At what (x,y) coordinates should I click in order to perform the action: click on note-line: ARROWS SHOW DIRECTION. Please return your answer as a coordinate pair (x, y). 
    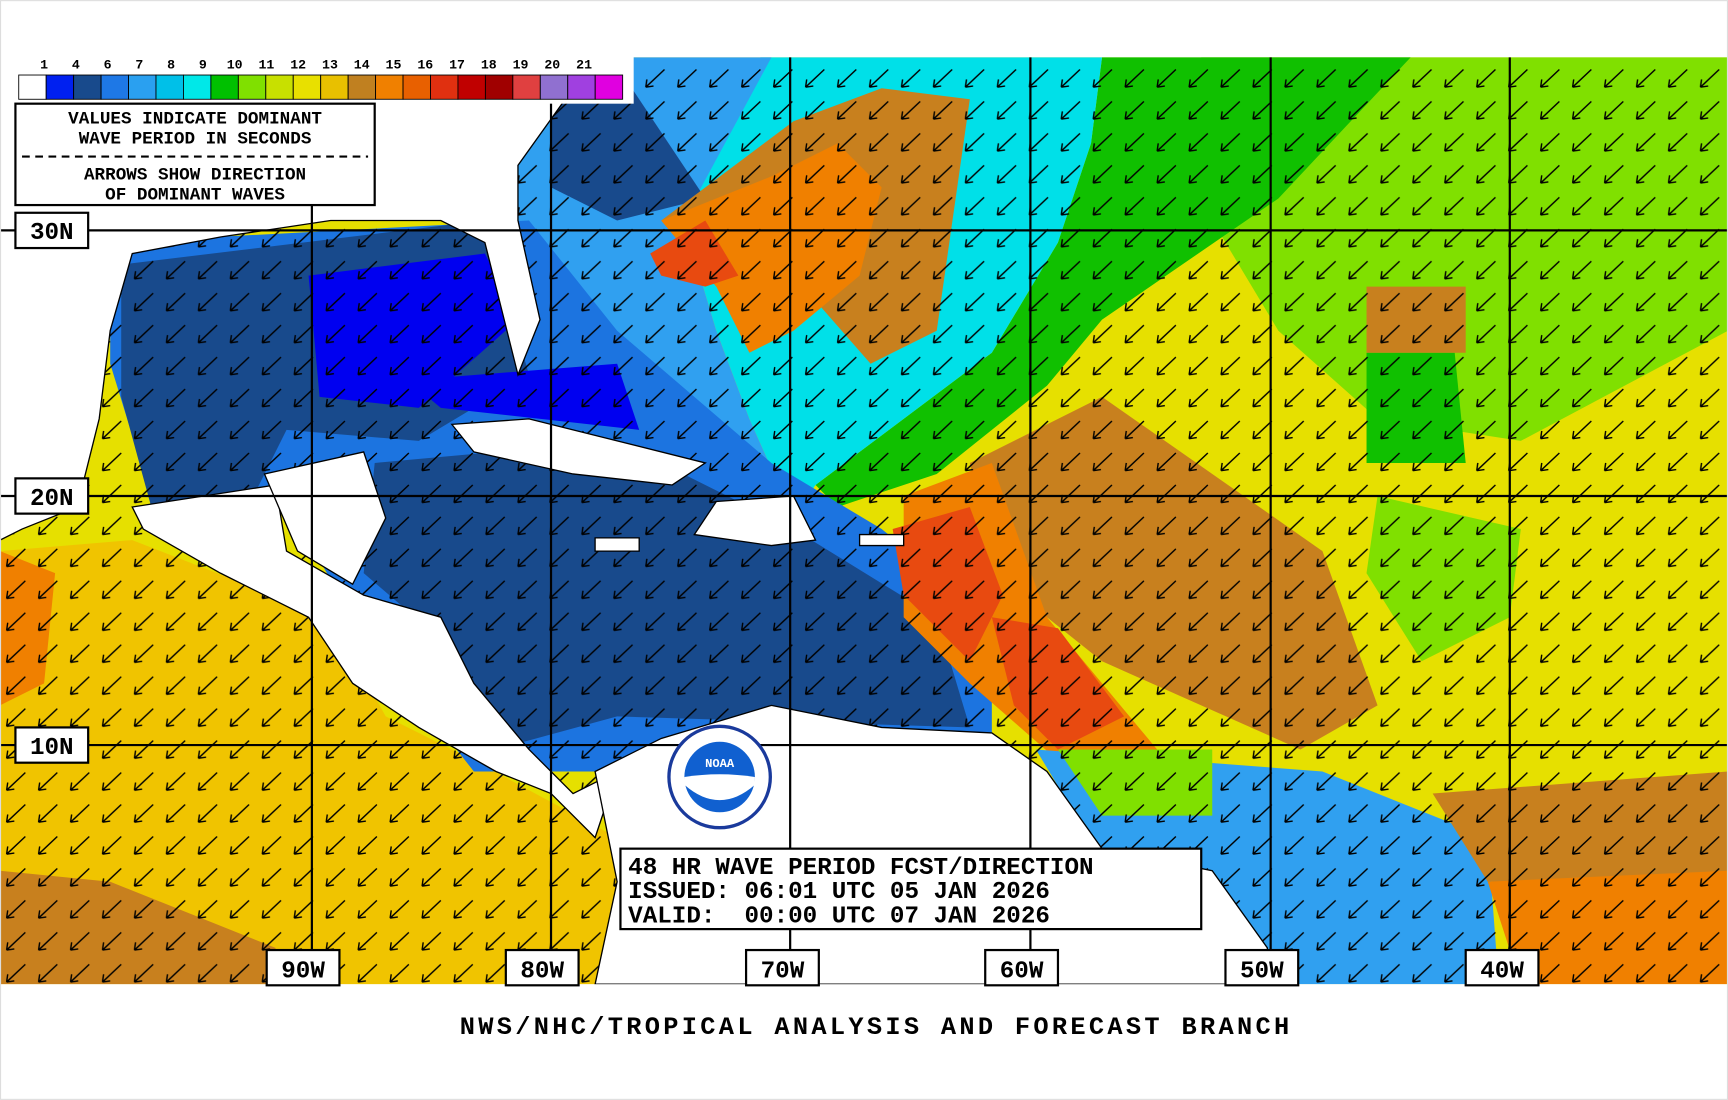
    Looking at the image, I should click on (195, 176).